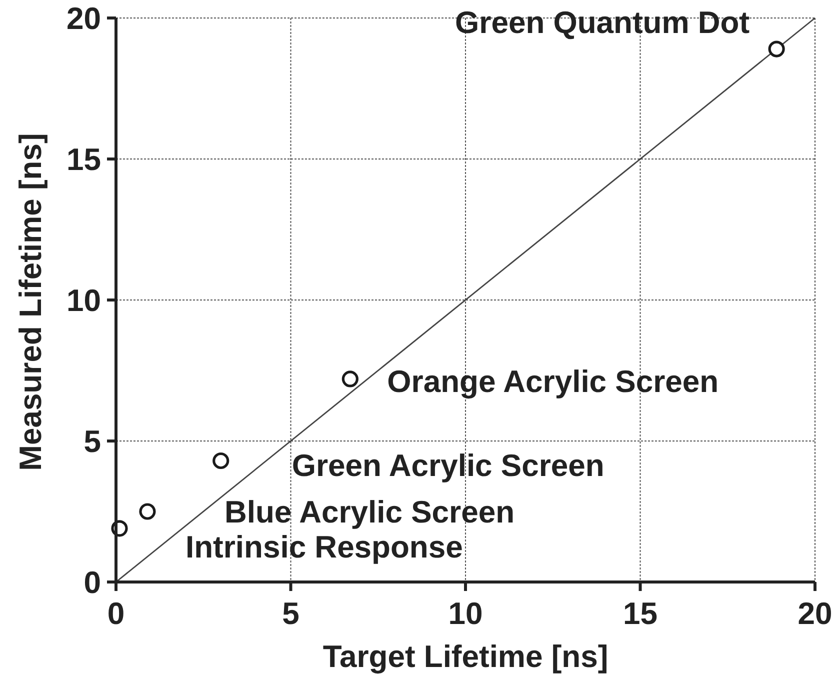  What do you see at coordinates (815, 613) in the screenshot?
I see `x-tick-label: 20` at bounding box center [815, 613].